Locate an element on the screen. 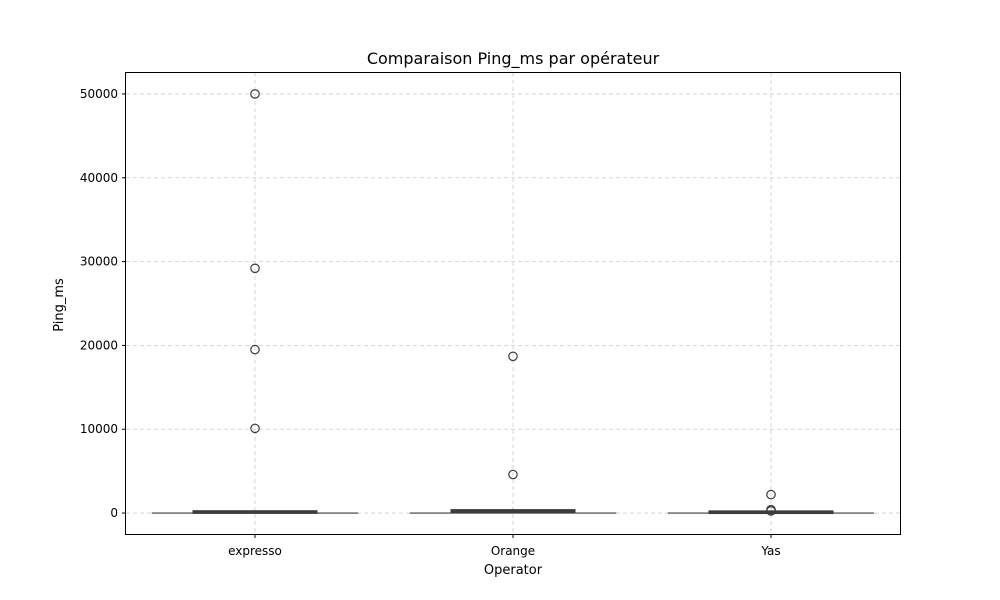  box-group-expresso is located at coordinates (255, 301).